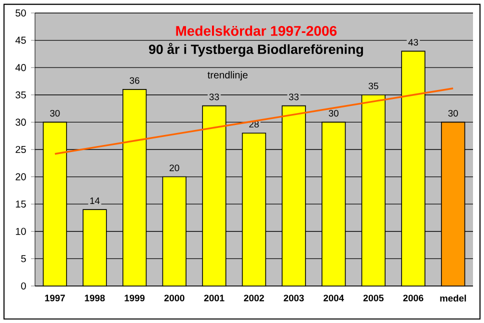 The width and height of the screenshot is (484, 323). Describe the element at coordinates (21, 94) in the screenshot. I see `y-tick-label: 35` at that location.